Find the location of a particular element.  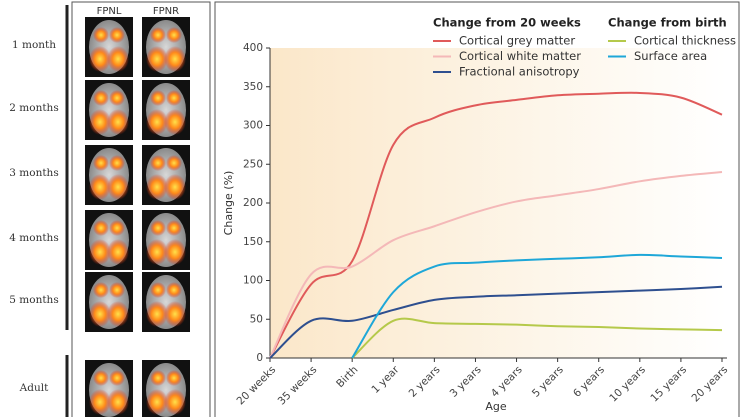

y-tick-label: 200 is located at coordinates (253, 203).